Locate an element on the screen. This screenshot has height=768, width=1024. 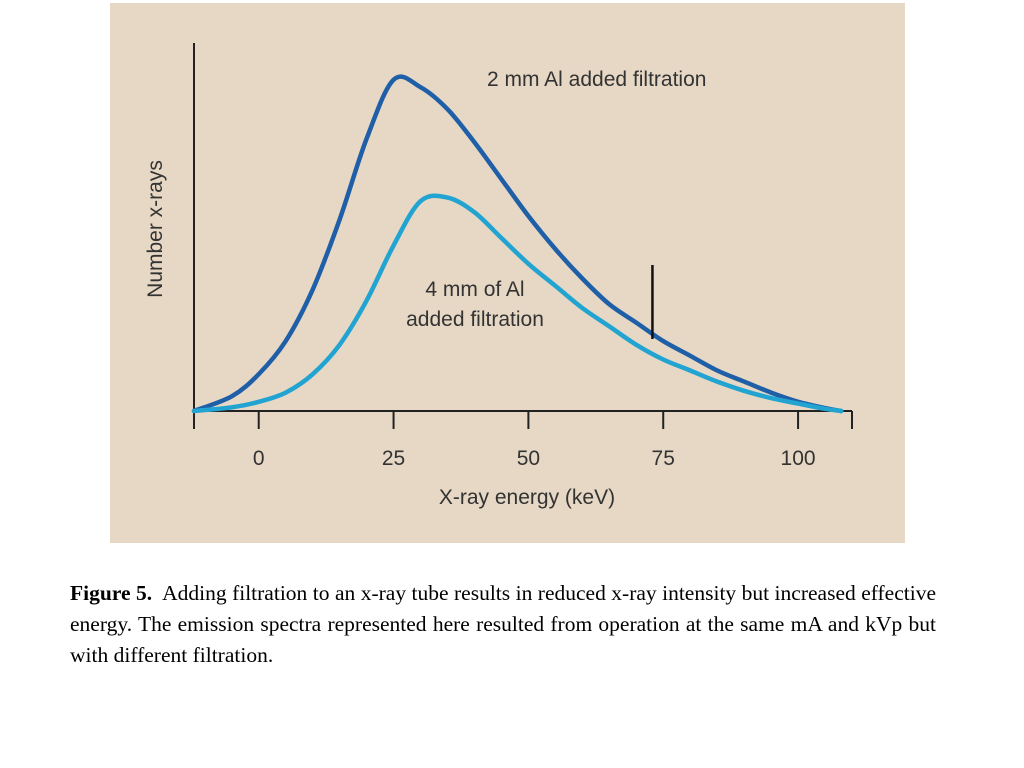
x-axis-title: X-ray energy (keV) is located at coordinates (527, 497).